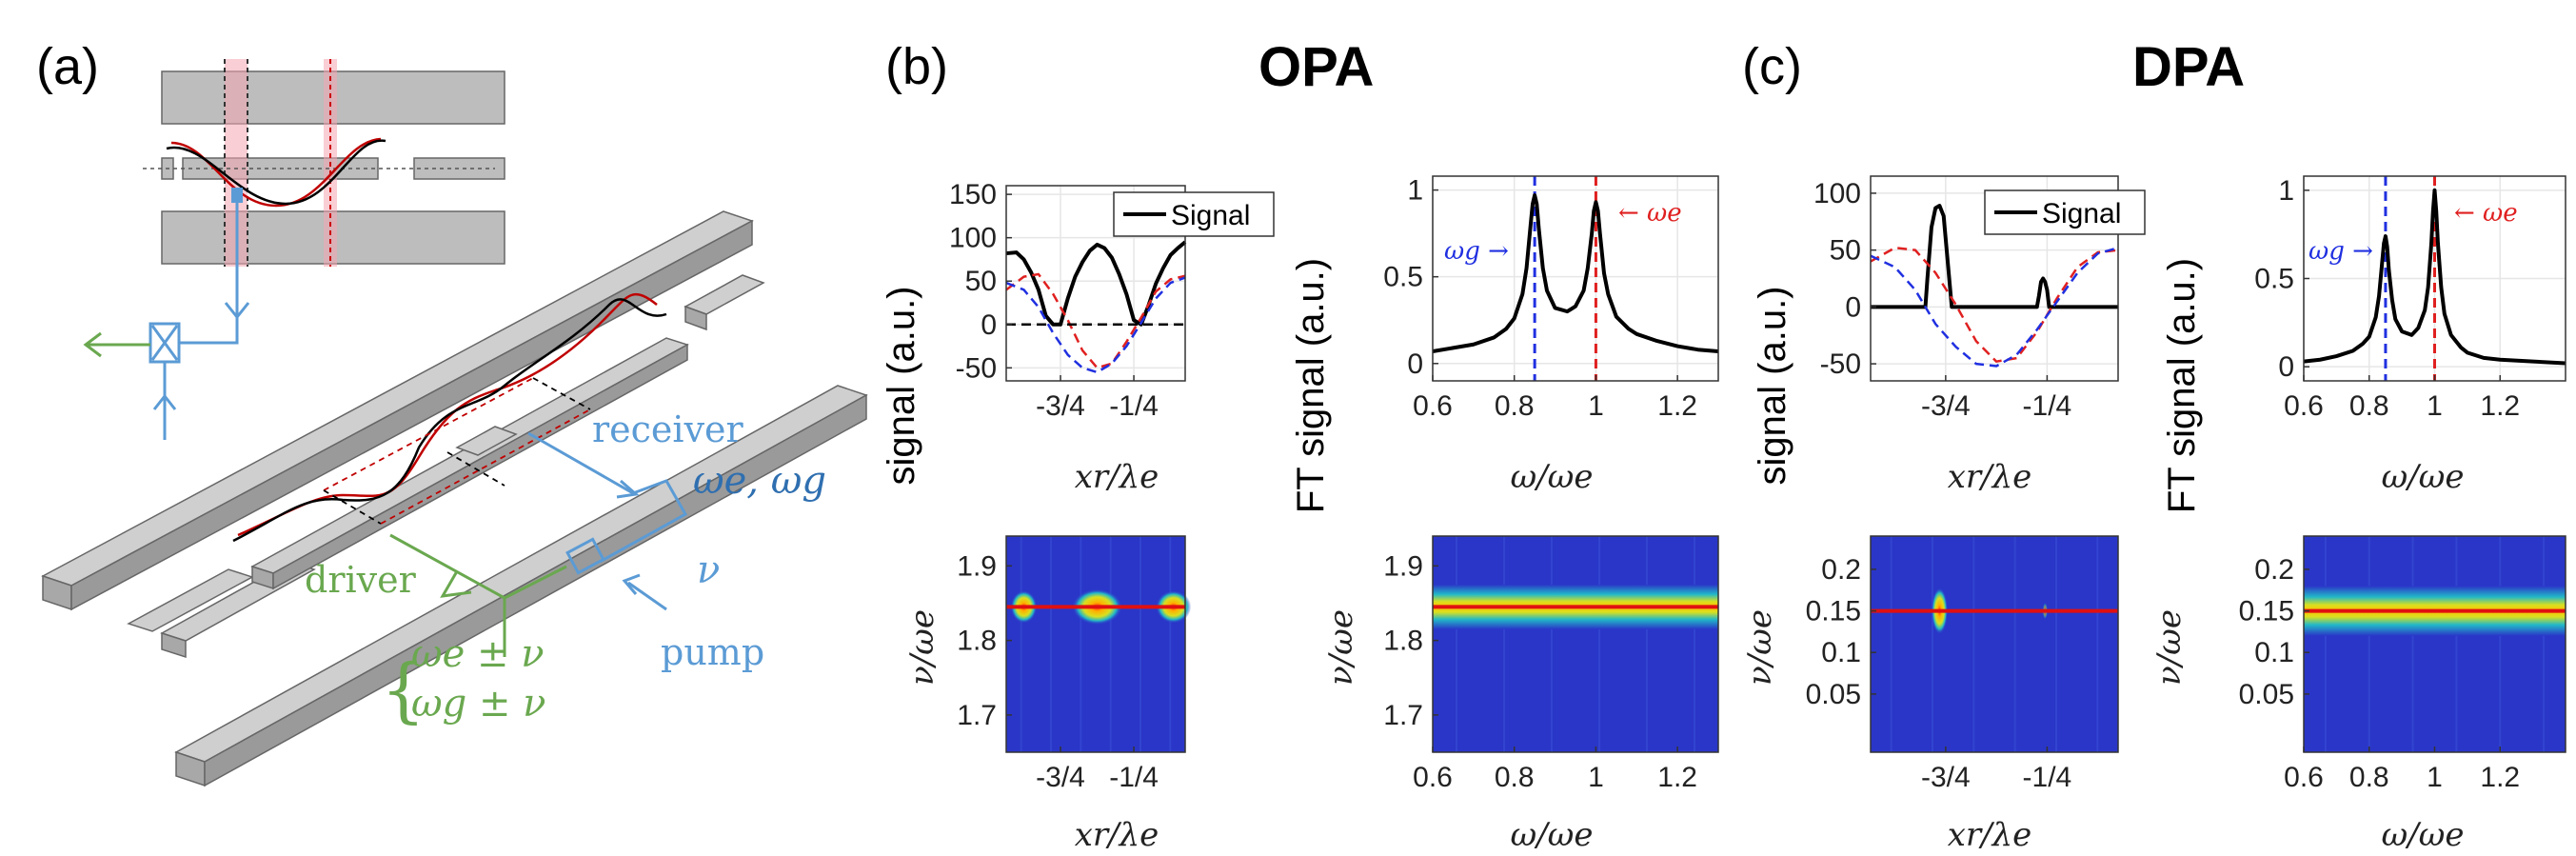 Image resolution: width=2576 pixels, height=856 pixels. I want to click on y-tick-label: 50, so click(981, 281).